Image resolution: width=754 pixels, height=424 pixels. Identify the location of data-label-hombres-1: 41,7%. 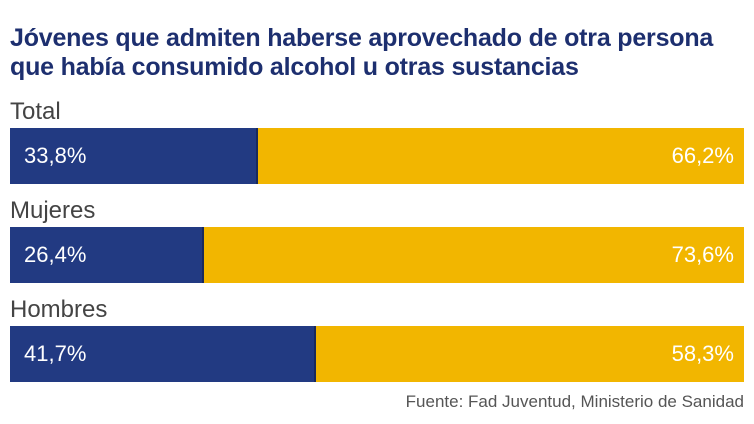
(55, 353).